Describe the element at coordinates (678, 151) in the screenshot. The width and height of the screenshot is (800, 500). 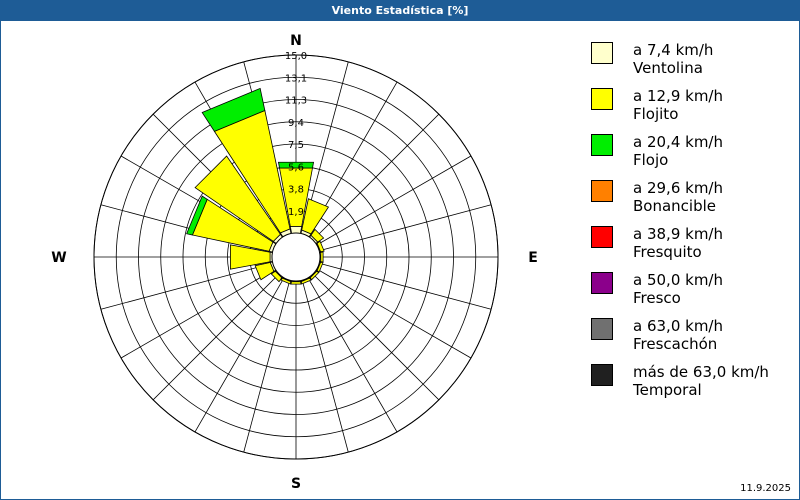
I see `legend-label: a 20,4 km/h Flojo` at that location.